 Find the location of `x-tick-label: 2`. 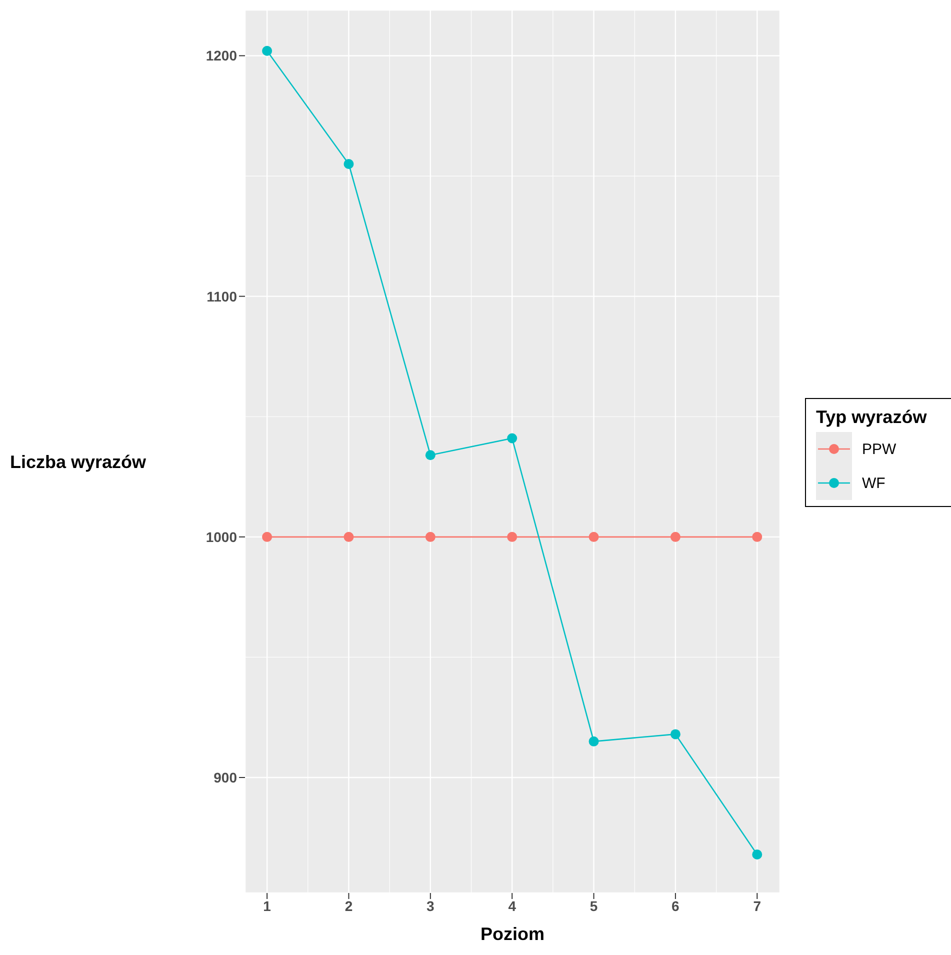

x-tick-label: 2 is located at coordinates (348, 906).